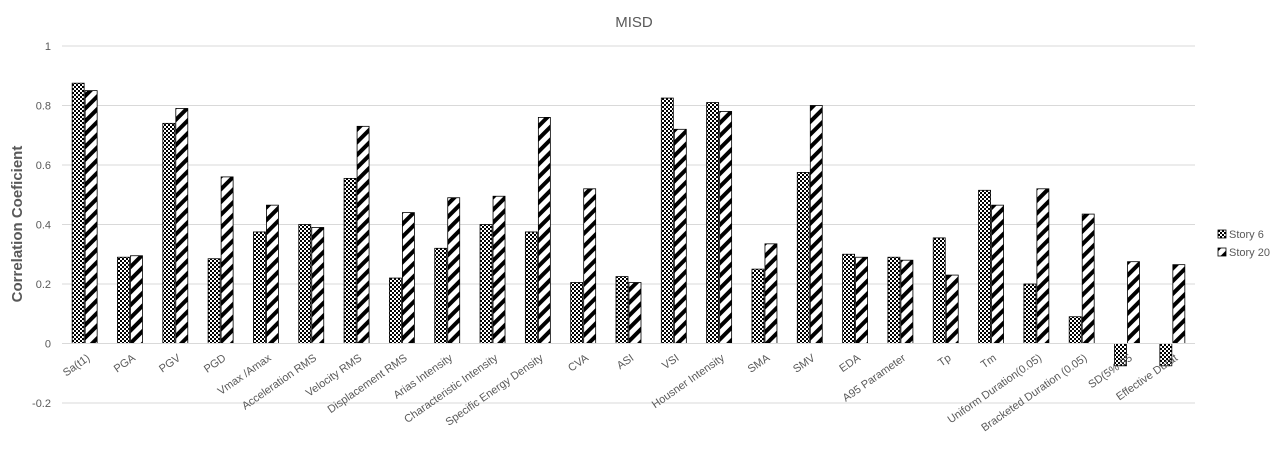 The width and height of the screenshot is (1272, 457). What do you see at coordinates (215, 364) in the screenshot?
I see `x-category-label: PGD` at bounding box center [215, 364].